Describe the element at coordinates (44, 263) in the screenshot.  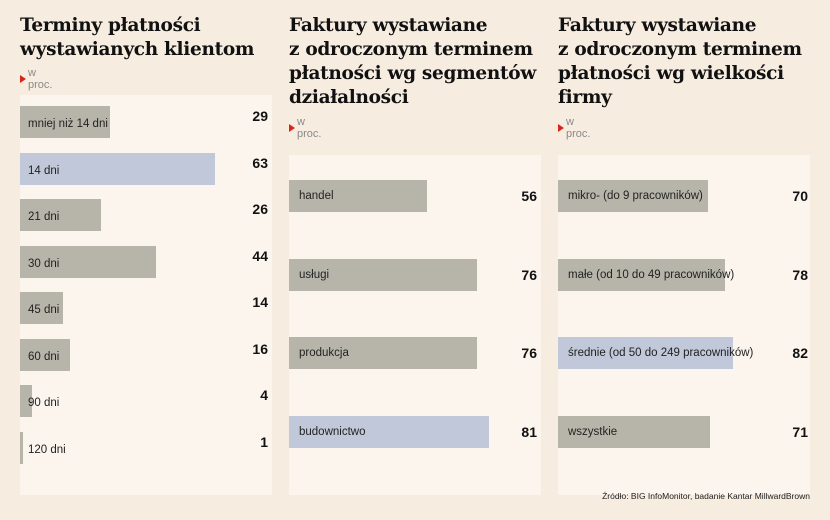
I see `bar-label: 30 dni` at that location.